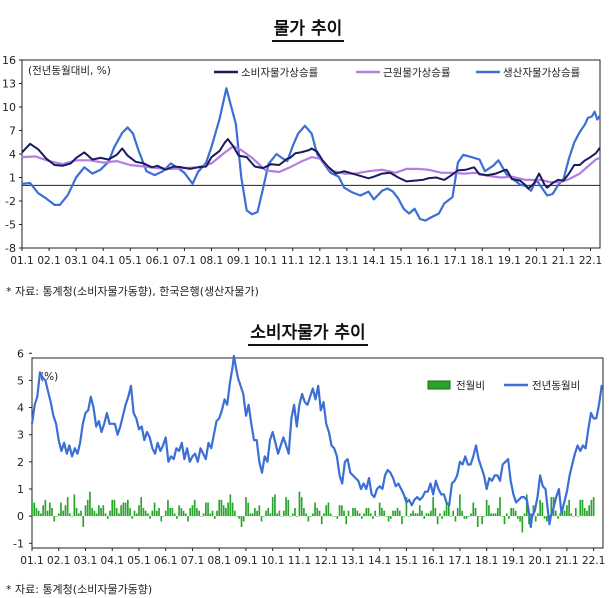  Describe the element at coordinates (542, 73) in the screenshot. I see `legend-label-ppi: 생산자물가상승률` at that location.